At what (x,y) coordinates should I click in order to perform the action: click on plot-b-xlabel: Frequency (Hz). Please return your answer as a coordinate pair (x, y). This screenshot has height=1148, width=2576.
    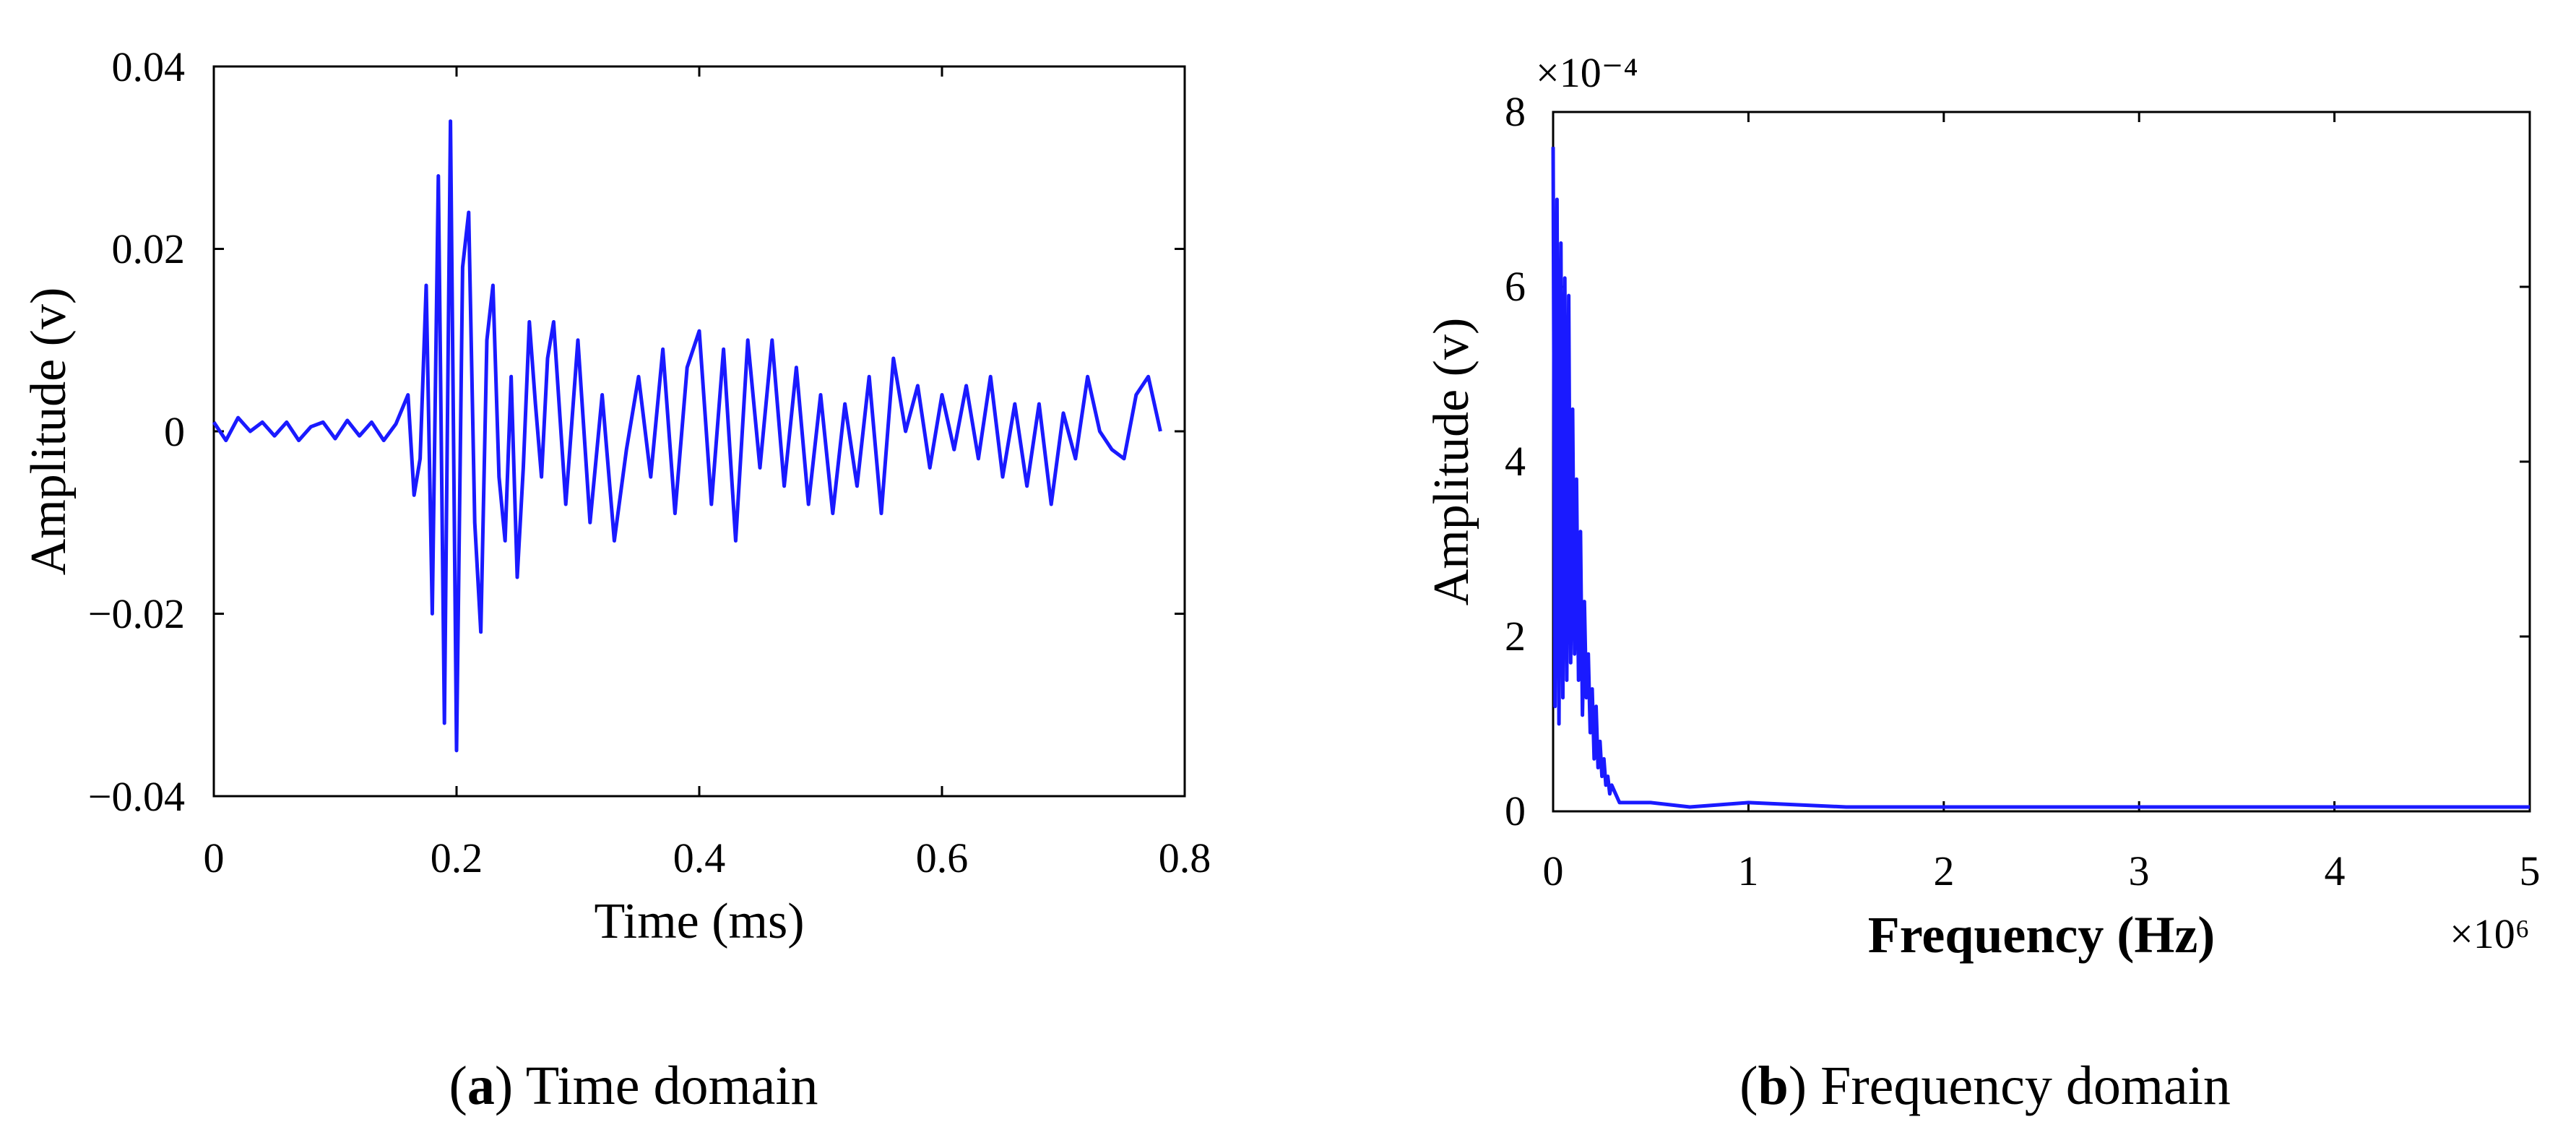
    Looking at the image, I should click on (2042, 935).